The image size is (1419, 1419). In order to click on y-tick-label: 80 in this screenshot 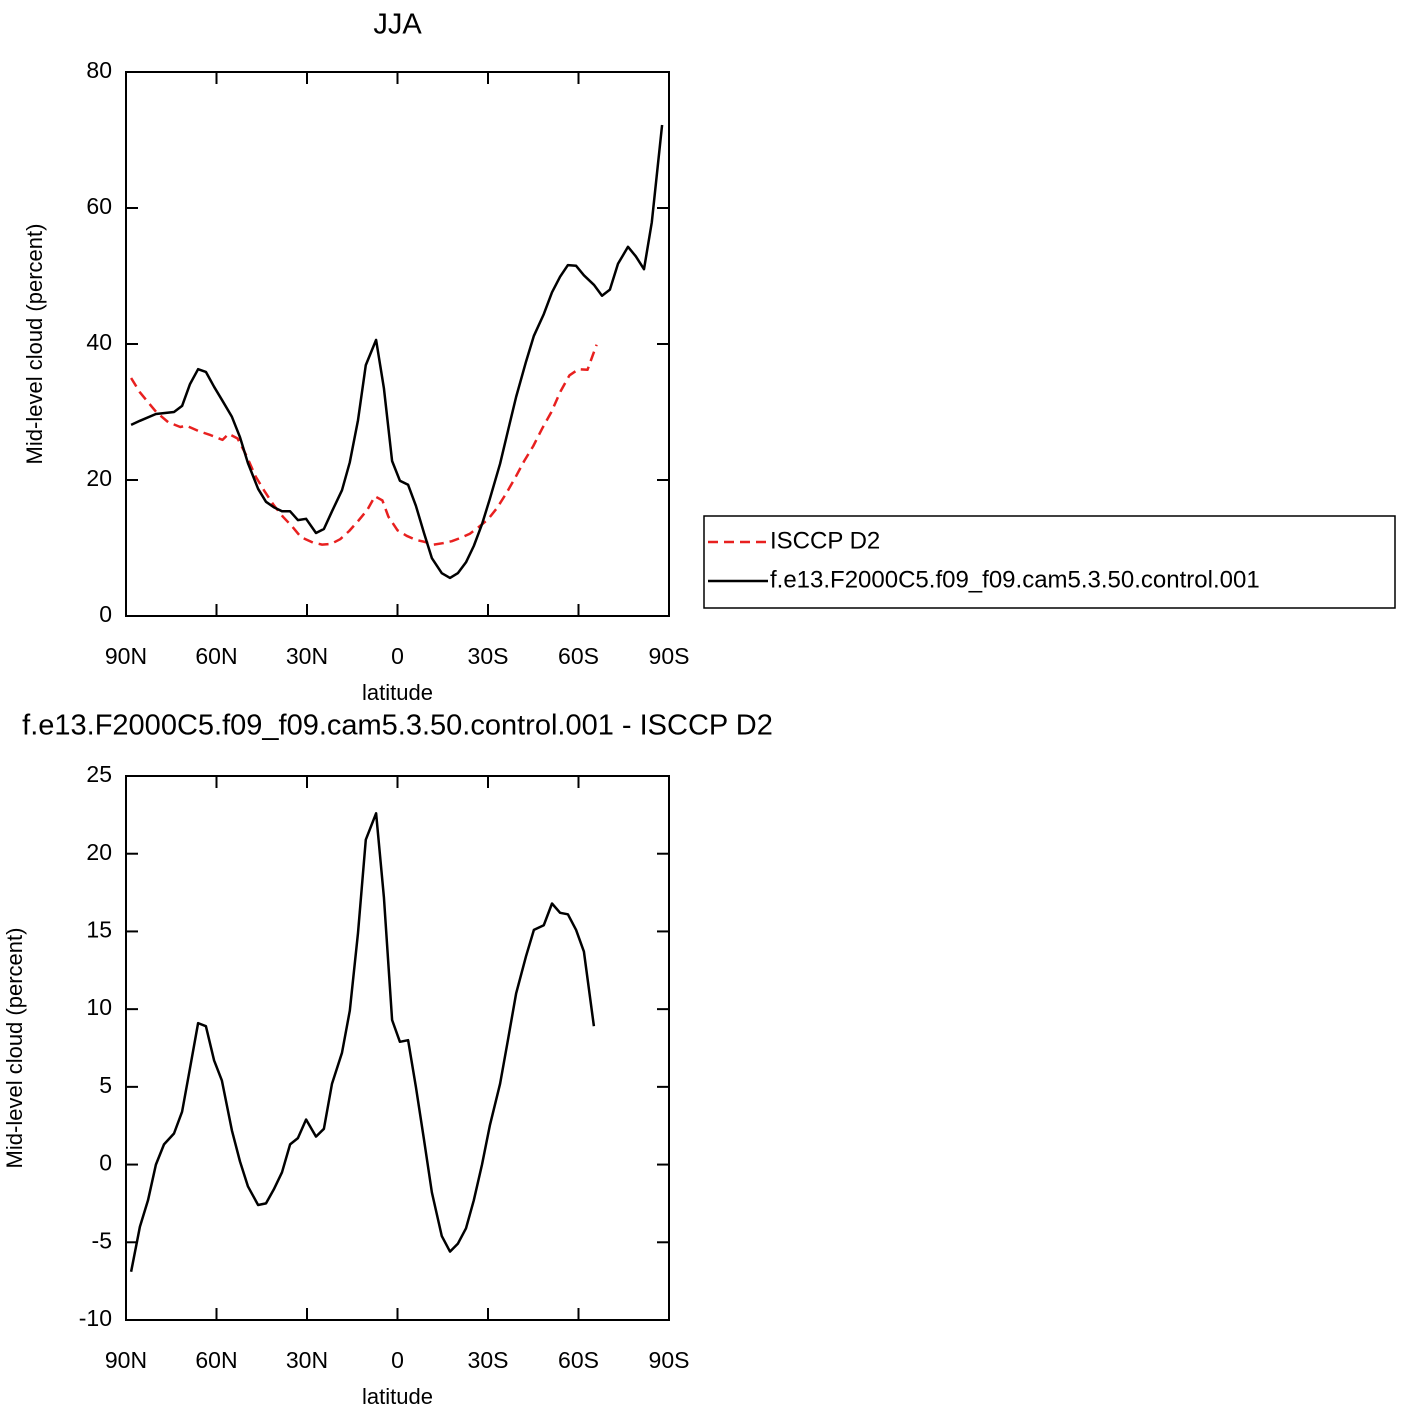, I will do `click(99, 70)`.